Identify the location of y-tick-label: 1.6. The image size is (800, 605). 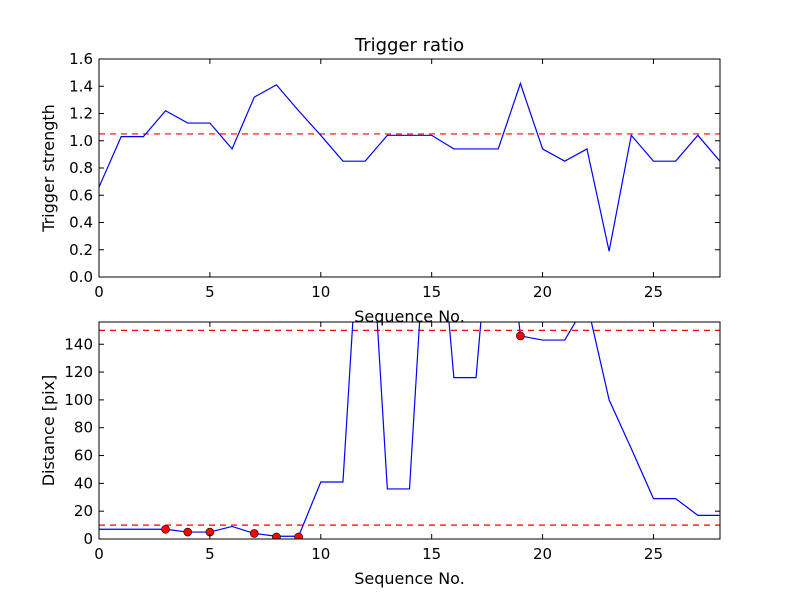
(81, 59).